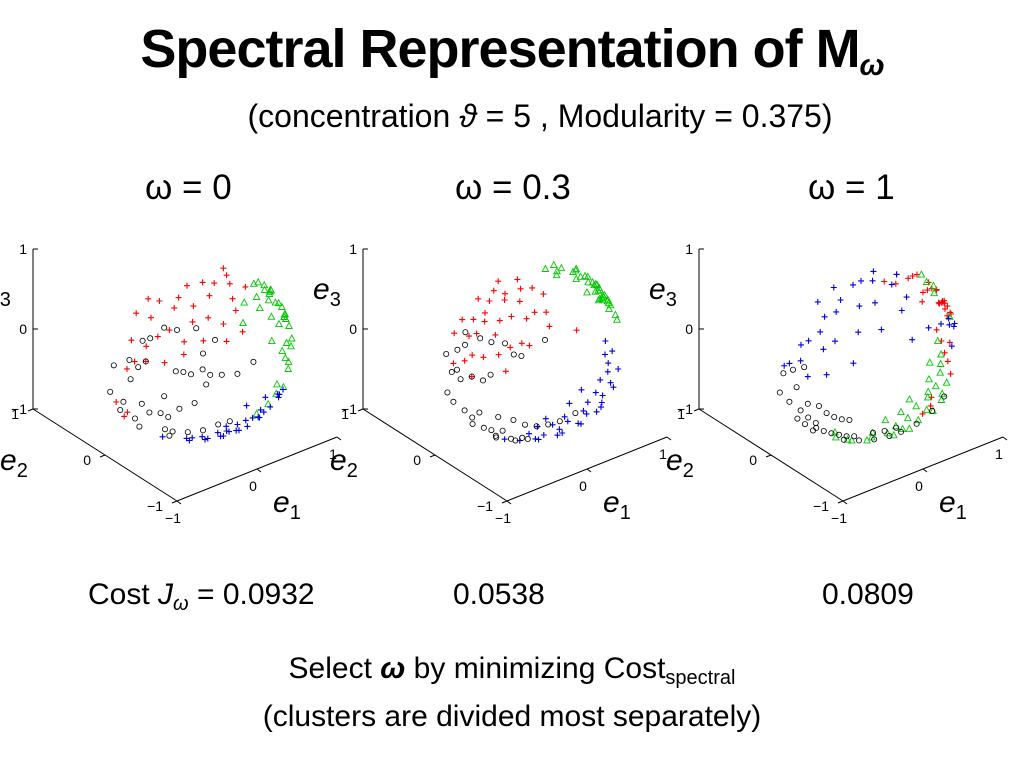 The width and height of the screenshot is (1024, 768). I want to click on e2-tick-label: 1, so click(681, 414).